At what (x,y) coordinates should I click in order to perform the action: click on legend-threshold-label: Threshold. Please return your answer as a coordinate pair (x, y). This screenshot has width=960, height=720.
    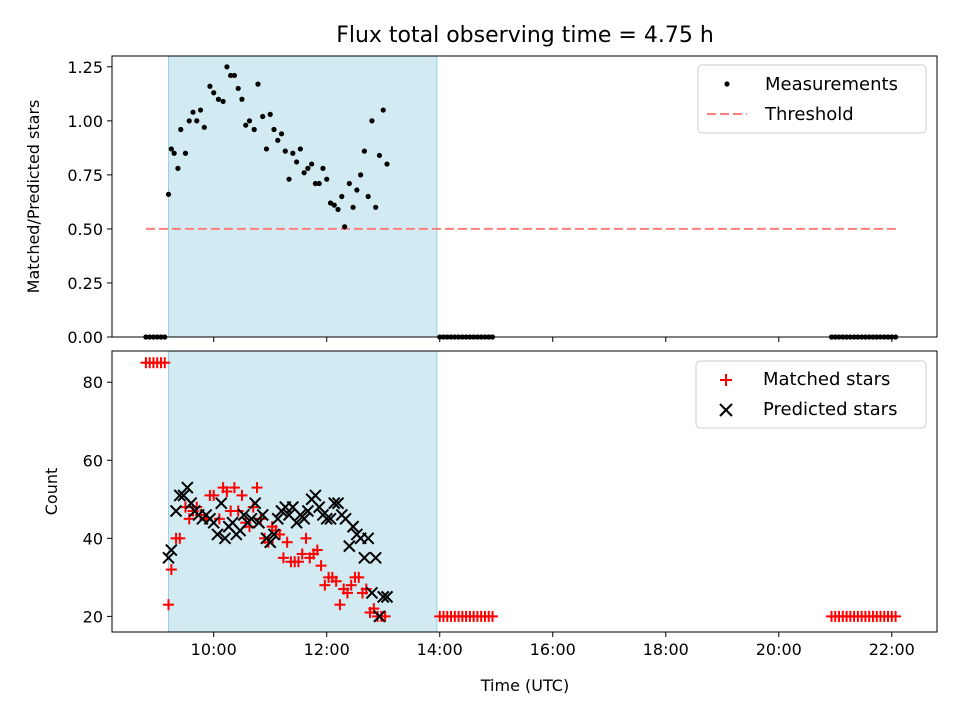
    Looking at the image, I should click on (809, 114).